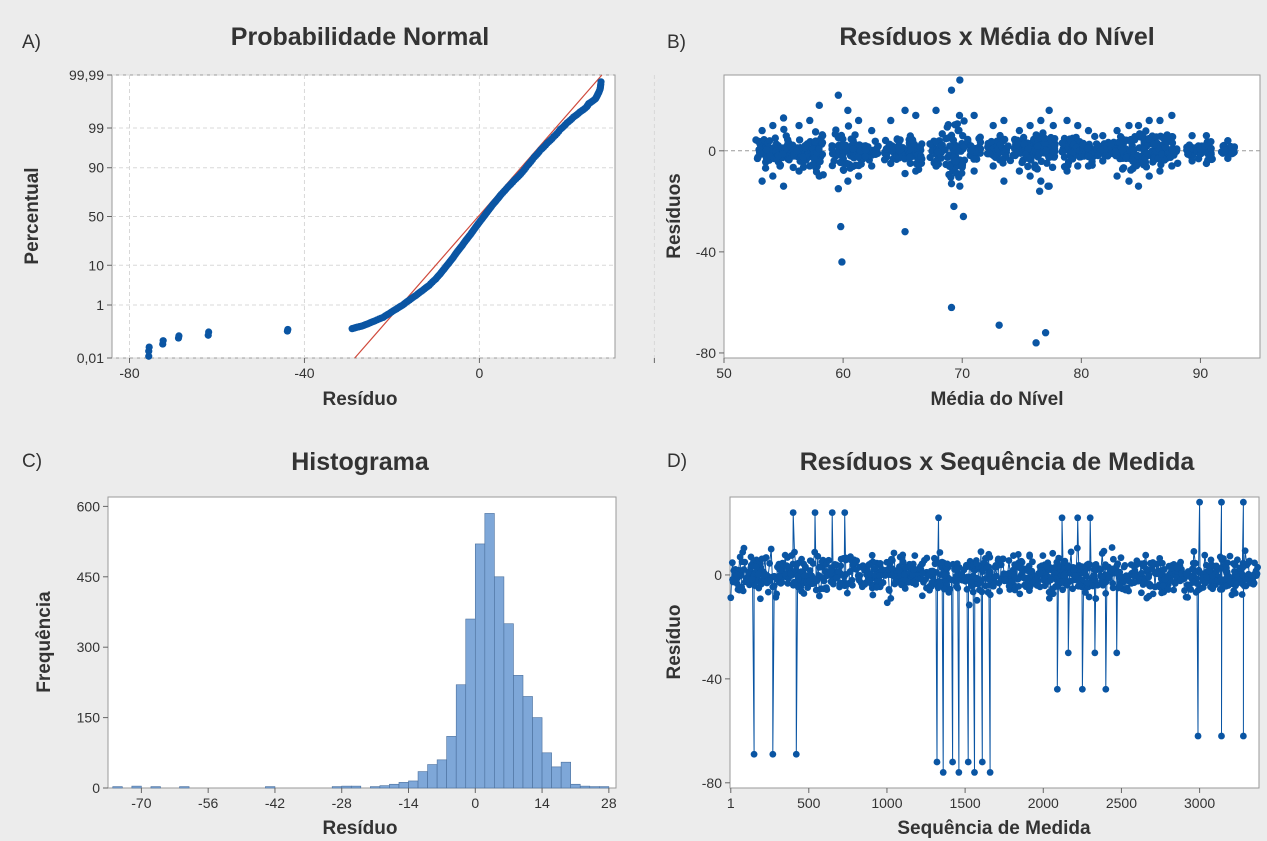 This screenshot has width=1267, height=841. Describe the element at coordinates (965, 803) in the screenshot. I see `panel-d-xtick-label: 1500` at that location.